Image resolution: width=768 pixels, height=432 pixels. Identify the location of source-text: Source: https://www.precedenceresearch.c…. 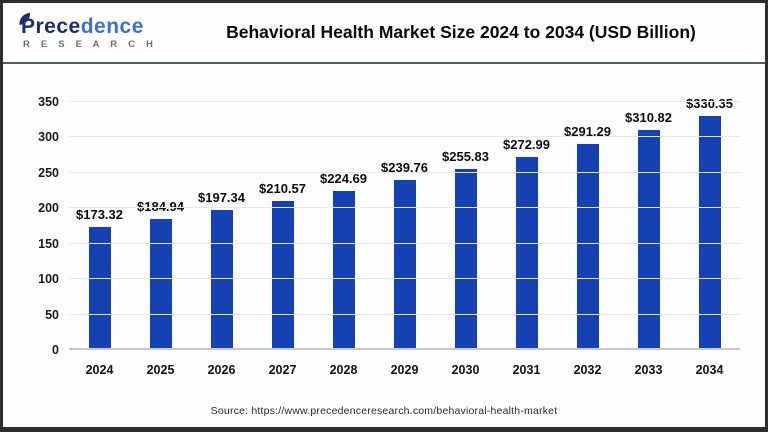
(384, 411).